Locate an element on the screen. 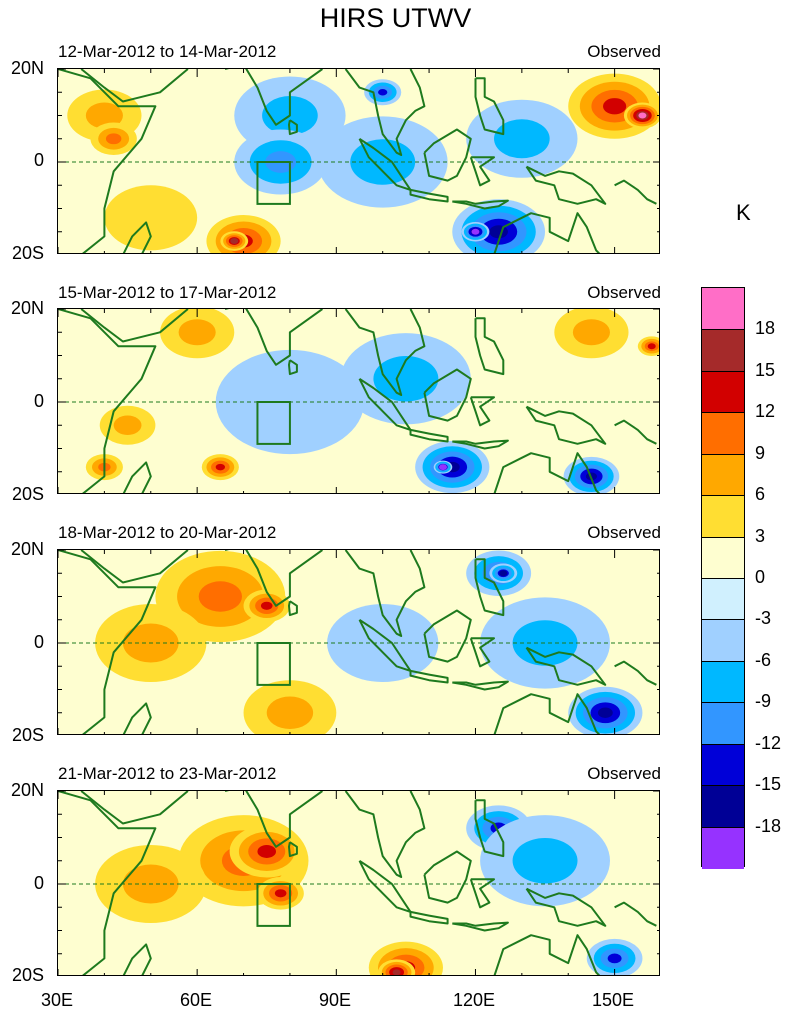  figure-title: HIRS UTWV is located at coordinates (395, 18).